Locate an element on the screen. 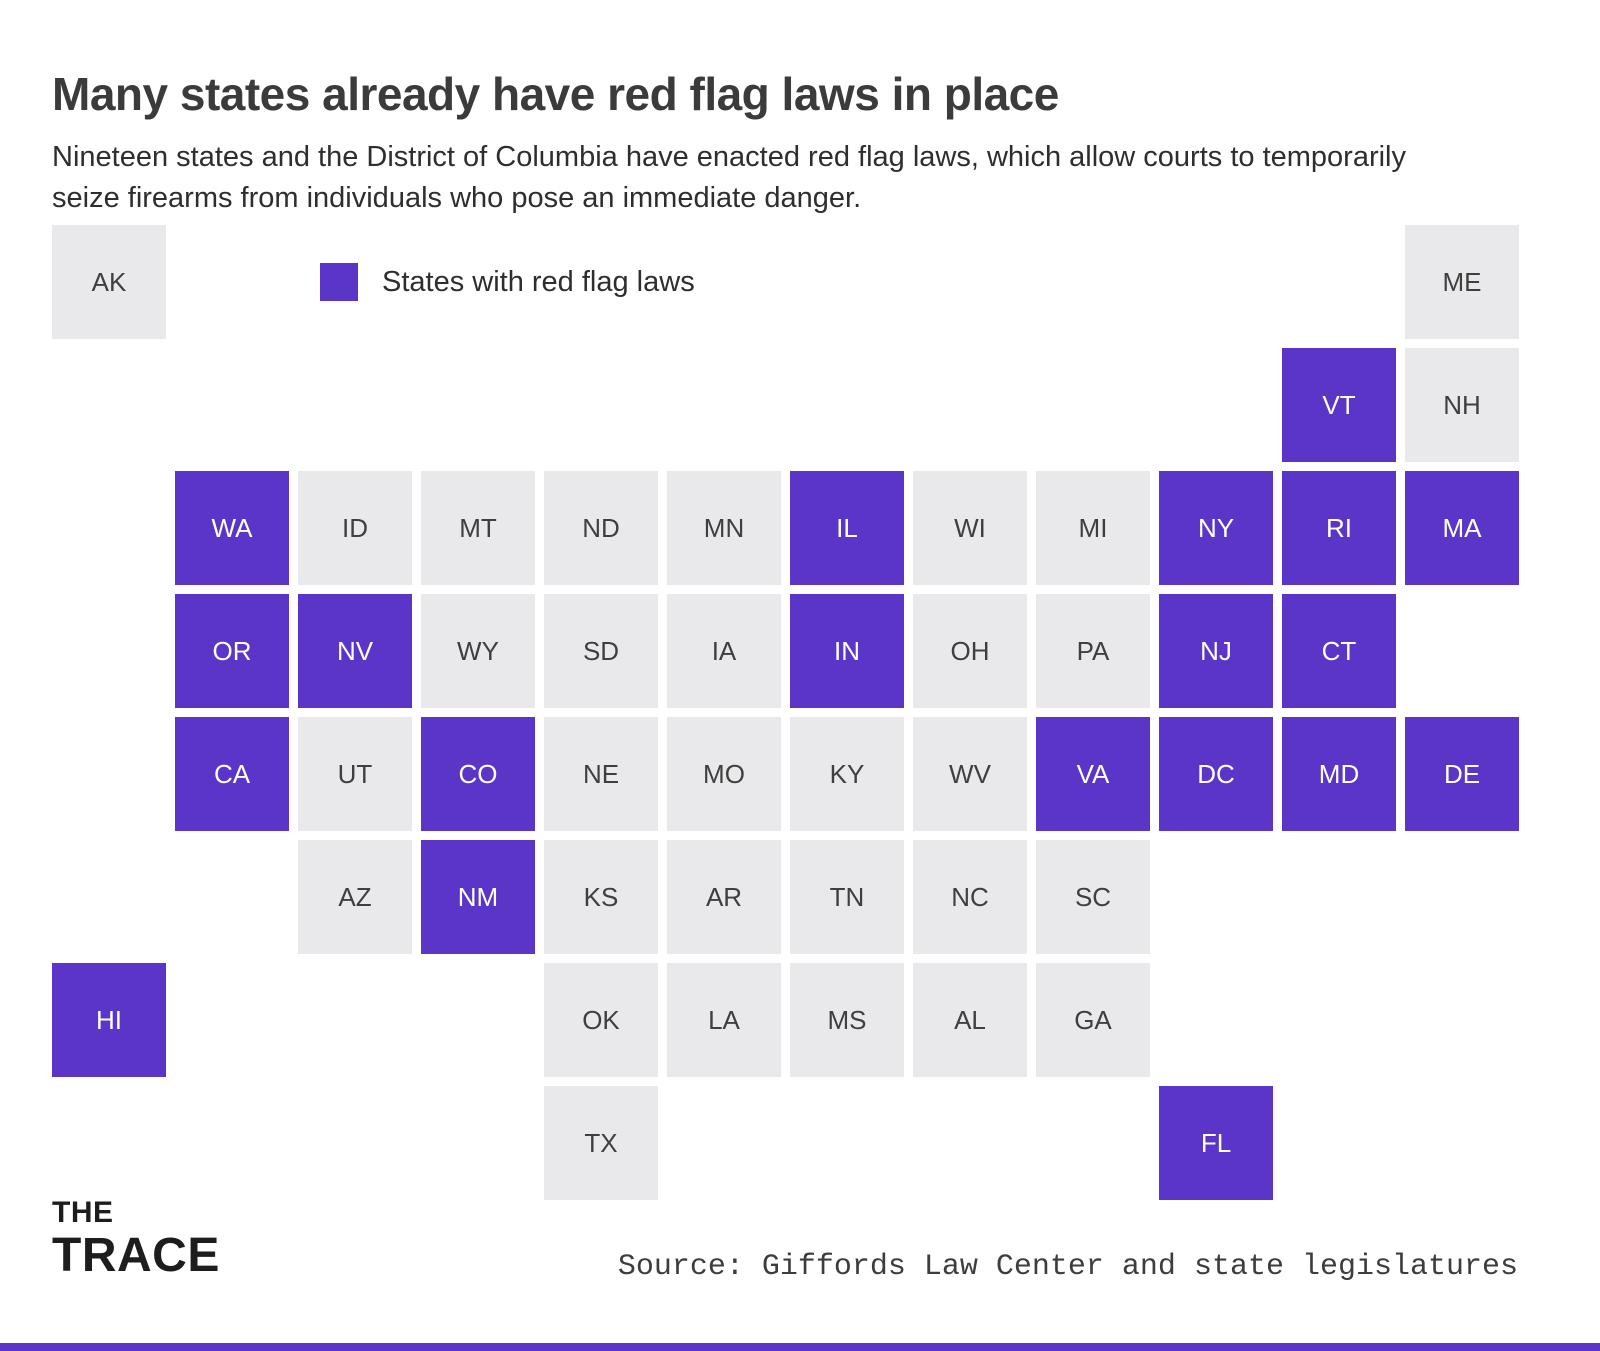 This screenshot has height=1351, width=1600. state-tile-ca: CA is located at coordinates (232, 774).